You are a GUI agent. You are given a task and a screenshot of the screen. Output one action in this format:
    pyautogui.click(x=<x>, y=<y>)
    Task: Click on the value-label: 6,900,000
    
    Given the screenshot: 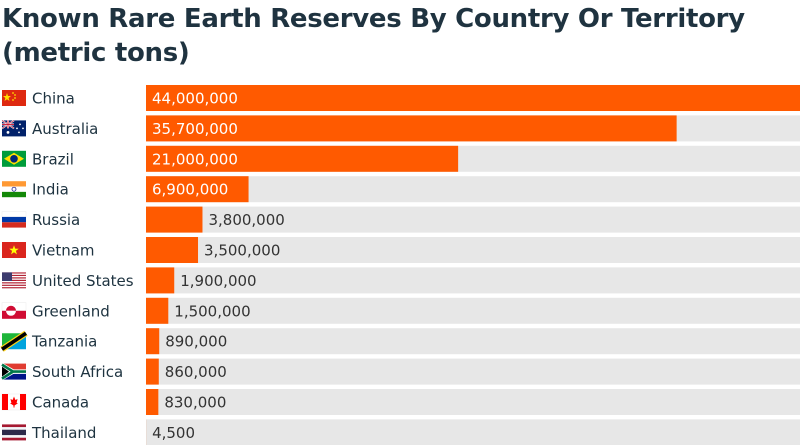 What is the action you would take?
    pyautogui.click(x=190, y=190)
    